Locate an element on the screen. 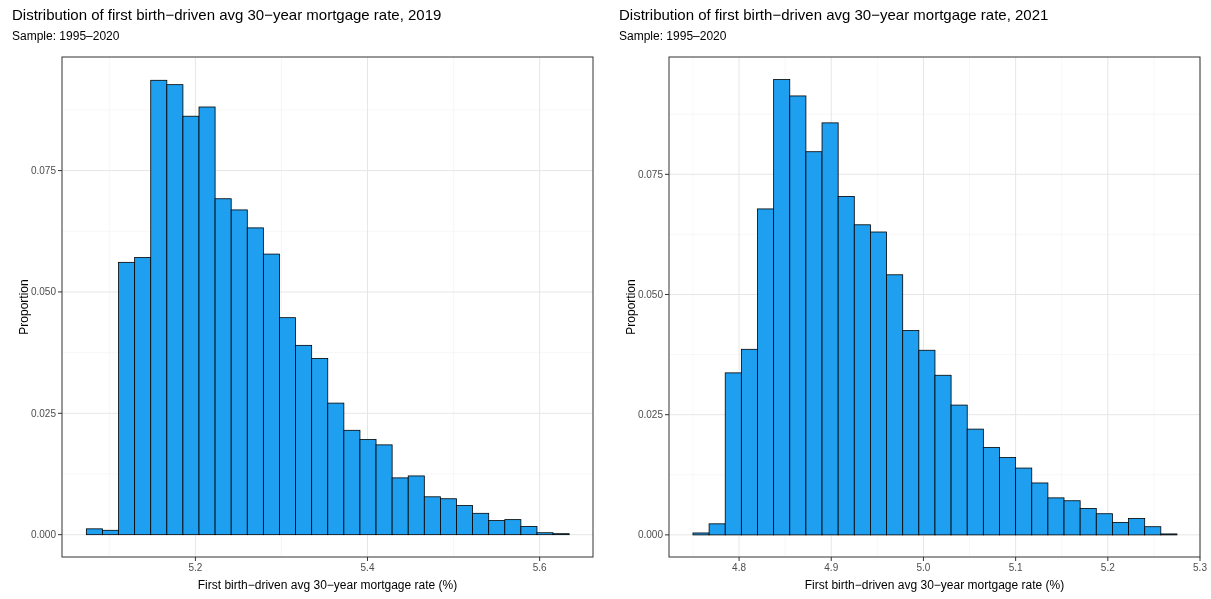 The image size is (1211, 599). x-tick-label: 5.3 is located at coordinates (1200, 567).